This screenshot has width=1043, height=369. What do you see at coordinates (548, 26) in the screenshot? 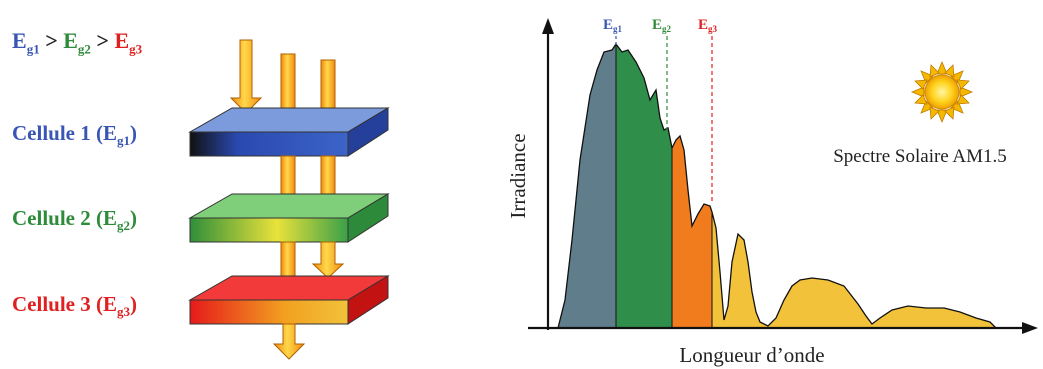
I see `y-axis-arrowhead` at bounding box center [548, 26].